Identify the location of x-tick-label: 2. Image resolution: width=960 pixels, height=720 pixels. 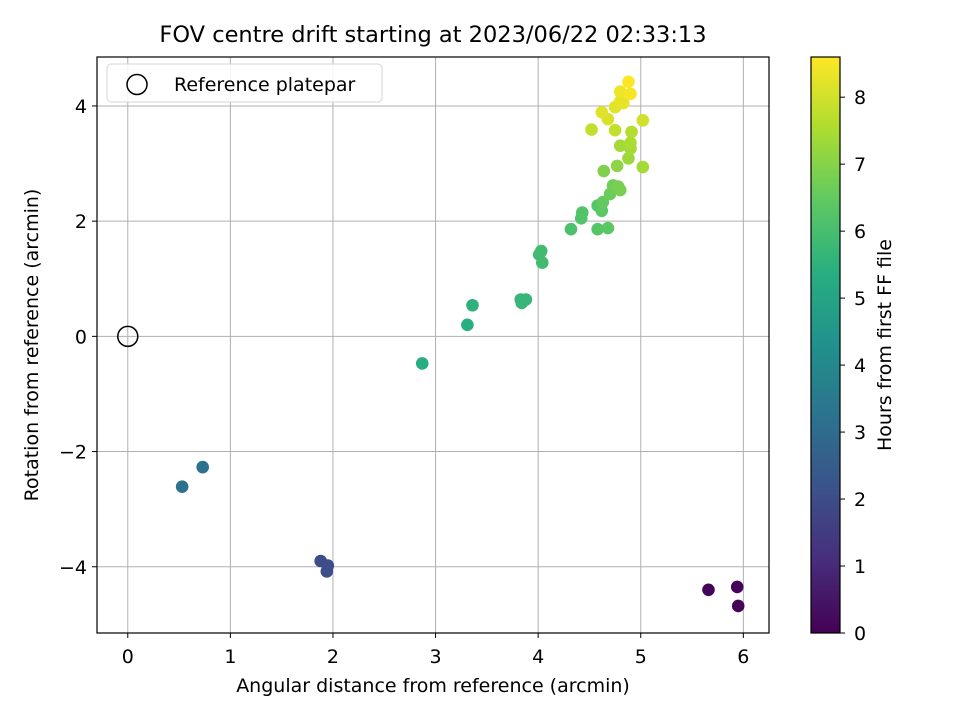
(333, 657).